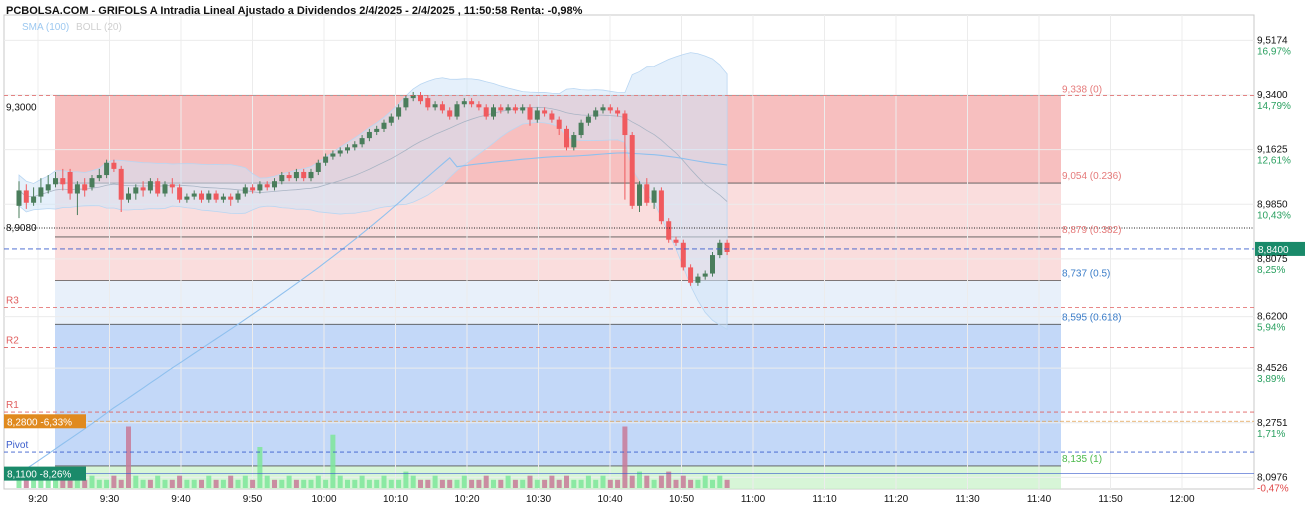  I want to click on x-tick-label: 9:20, so click(38, 499).